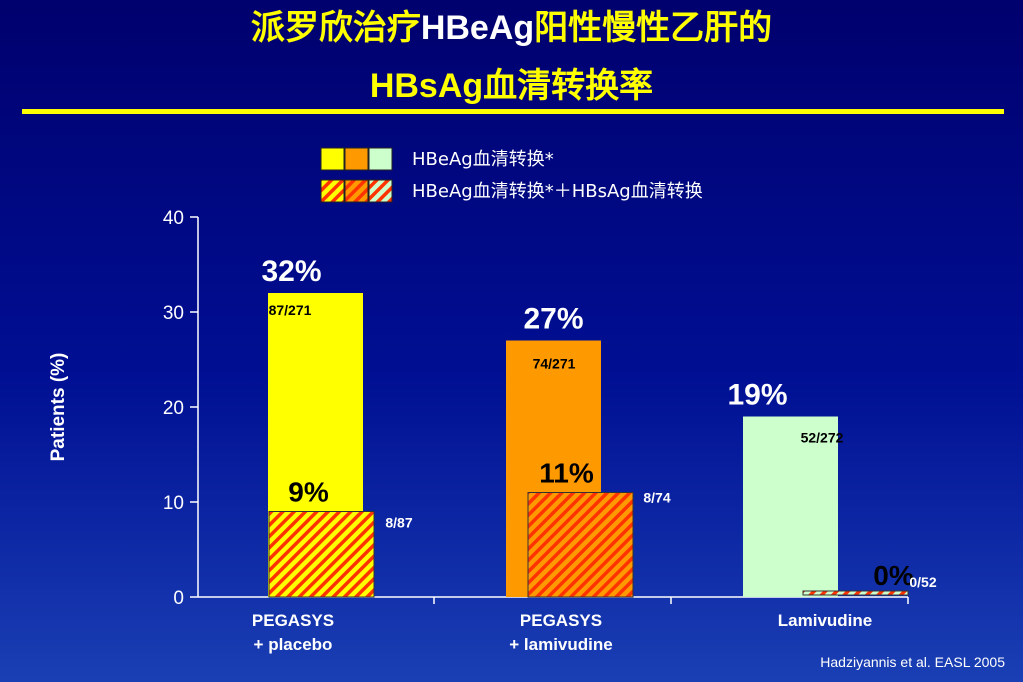 Image resolution: width=1023 pixels, height=682 pixels. What do you see at coordinates (553, 319) in the screenshot?
I see `data-label-series1: 27%` at bounding box center [553, 319].